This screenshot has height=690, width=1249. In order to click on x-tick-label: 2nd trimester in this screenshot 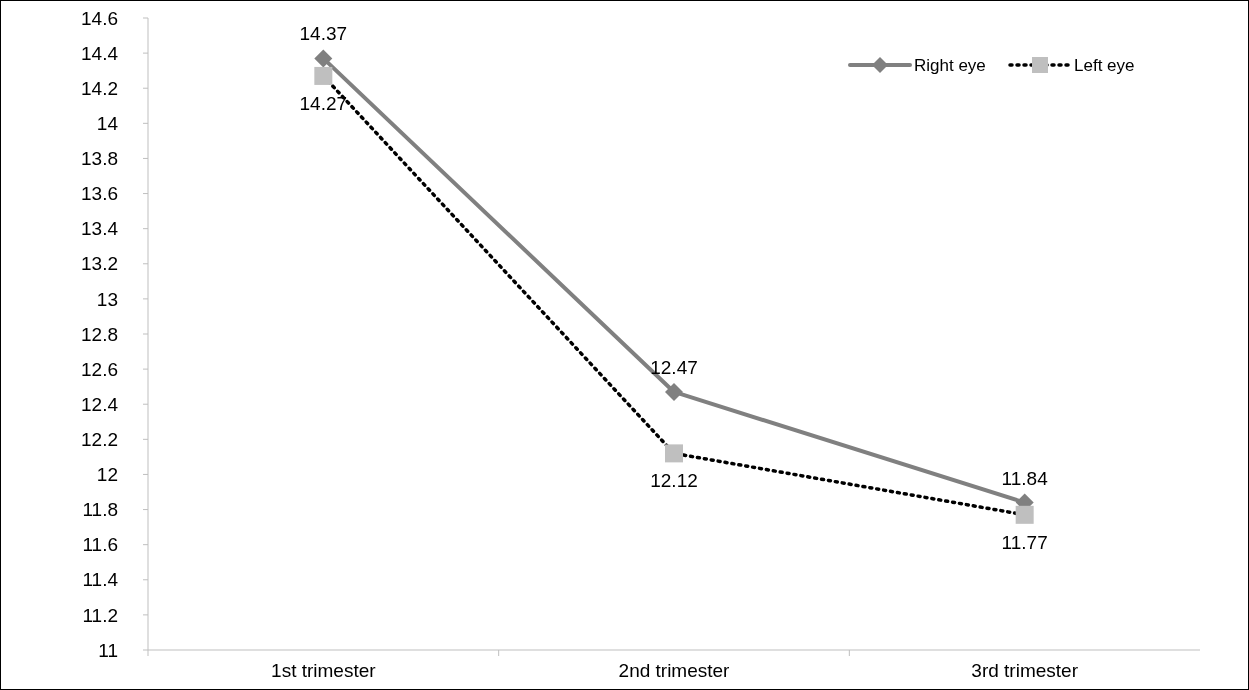, I will do `click(674, 671)`.